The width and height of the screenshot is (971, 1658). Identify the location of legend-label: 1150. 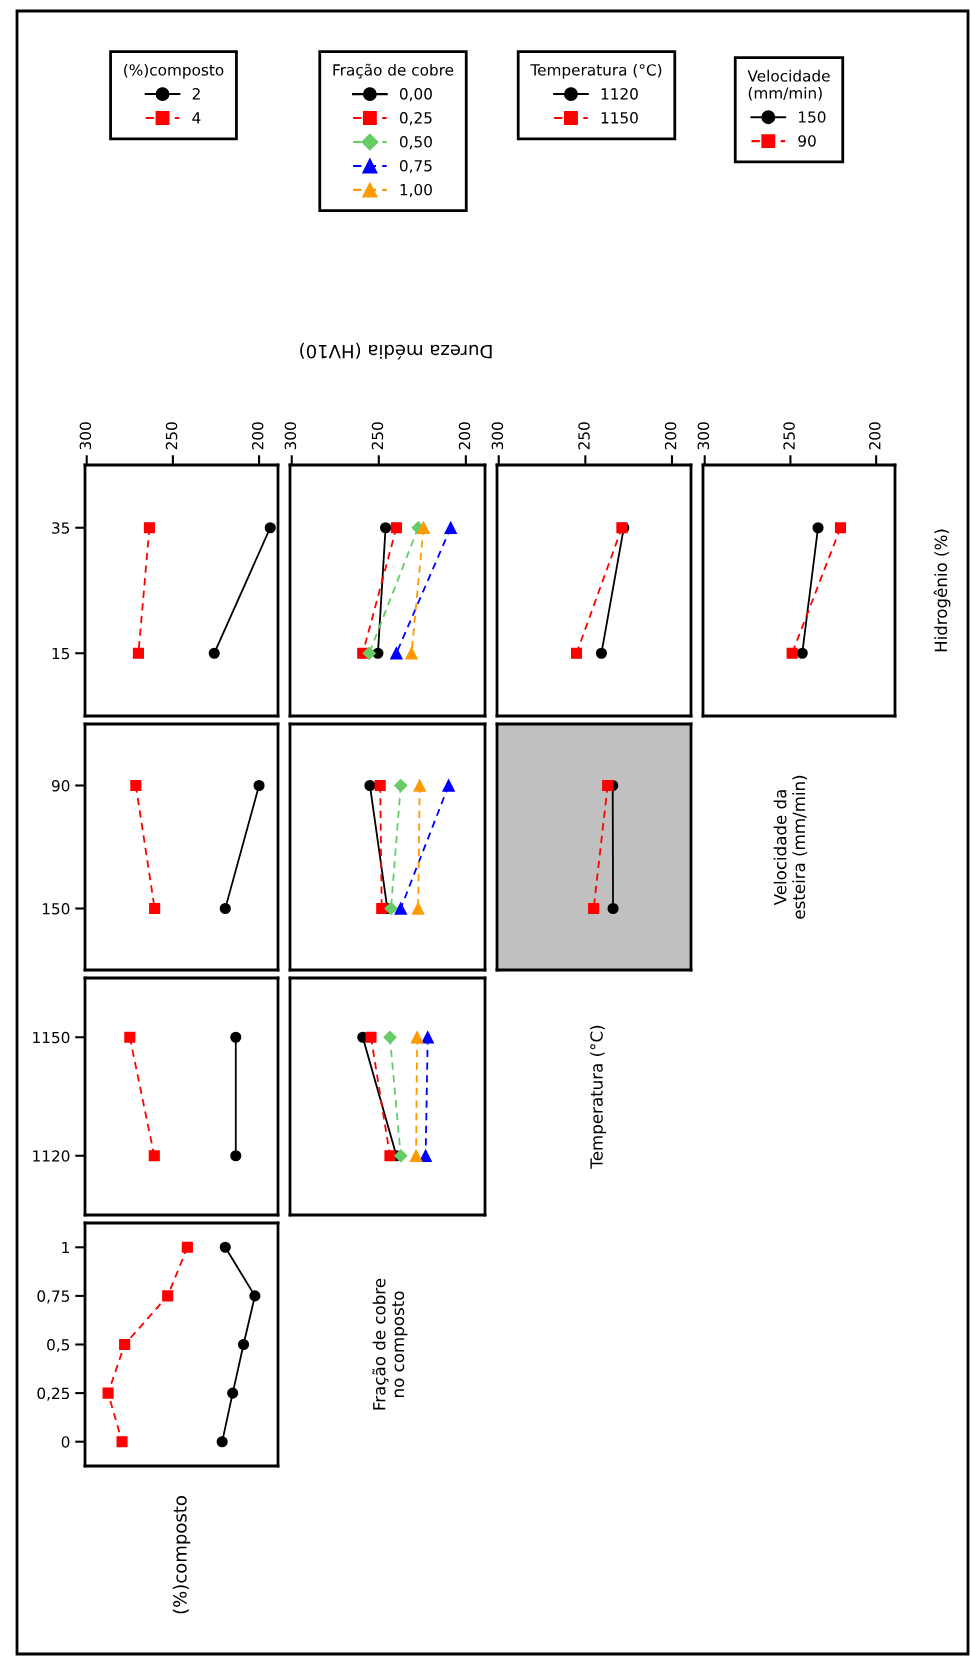
(619, 118).